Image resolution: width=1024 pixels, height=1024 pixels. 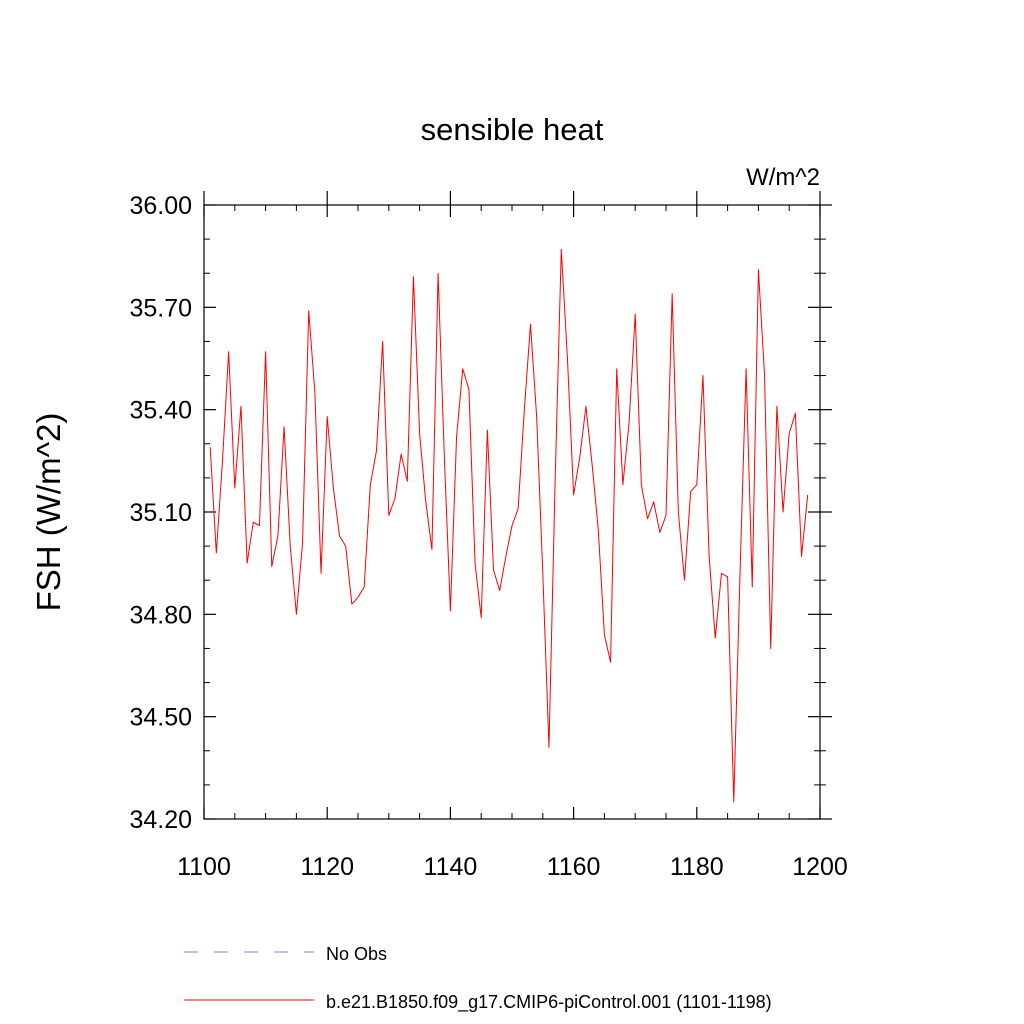 What do you see at coordinates (160, 820) in the screenshot?
I see `y-tick-label: 34.20` at bounding box center [160, 820].